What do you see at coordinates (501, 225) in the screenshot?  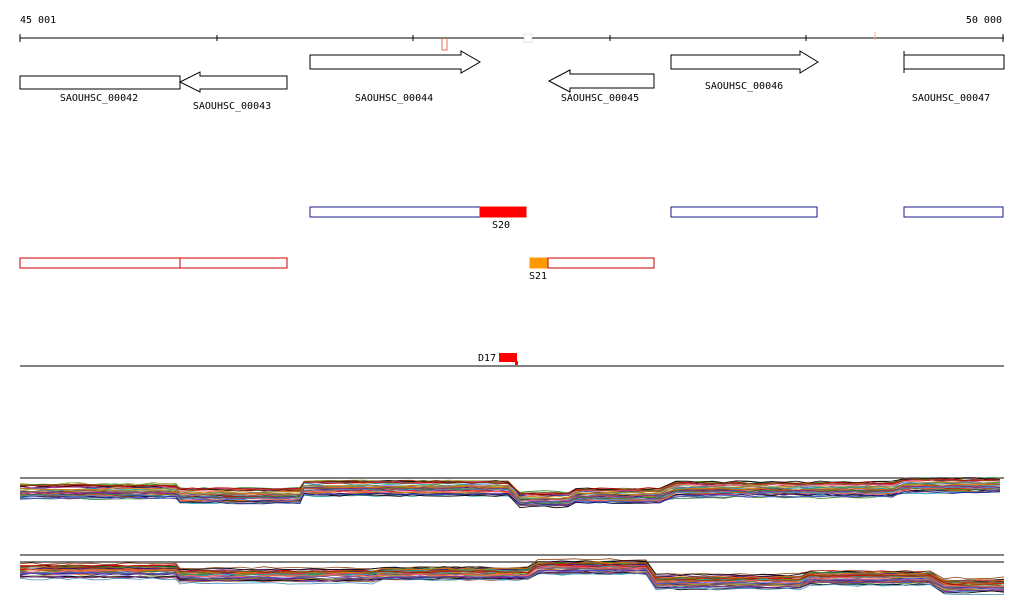 I see `s20-label: S20` at bounding box center [501, 225].